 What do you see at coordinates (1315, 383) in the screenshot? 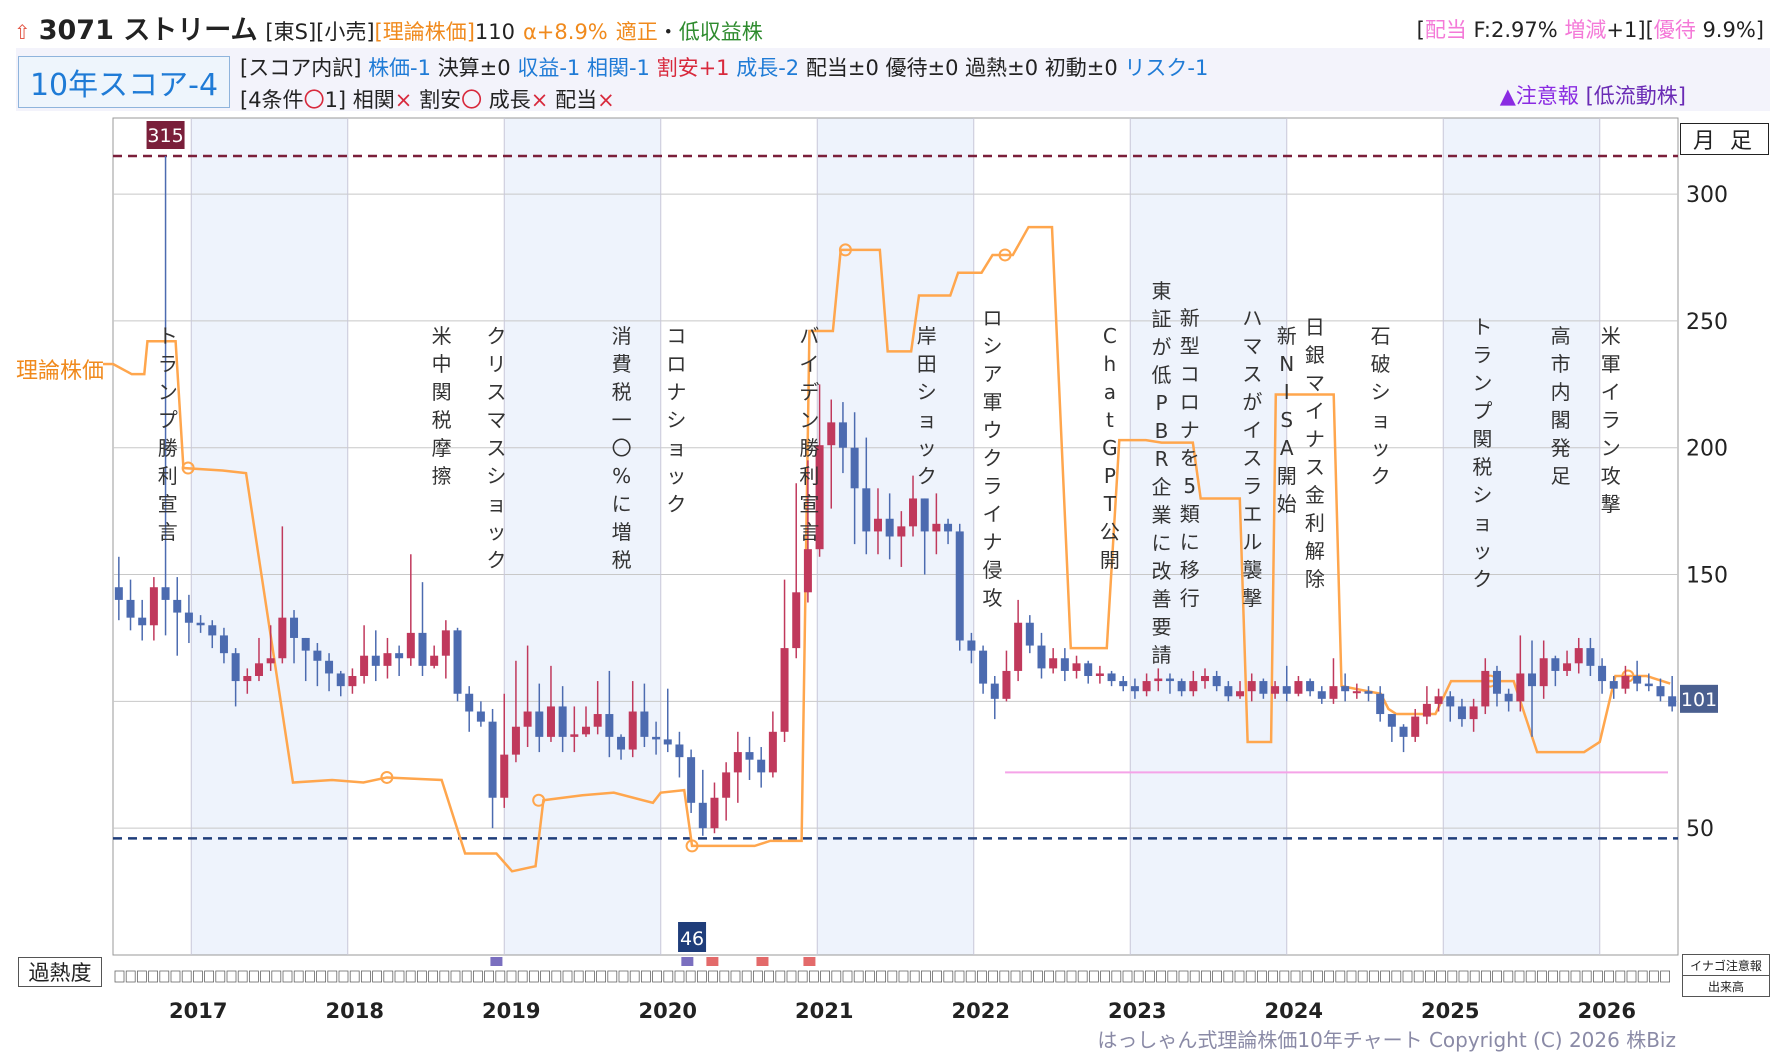
I see `event-label-char: マ` at bounding box center [1315, 383].